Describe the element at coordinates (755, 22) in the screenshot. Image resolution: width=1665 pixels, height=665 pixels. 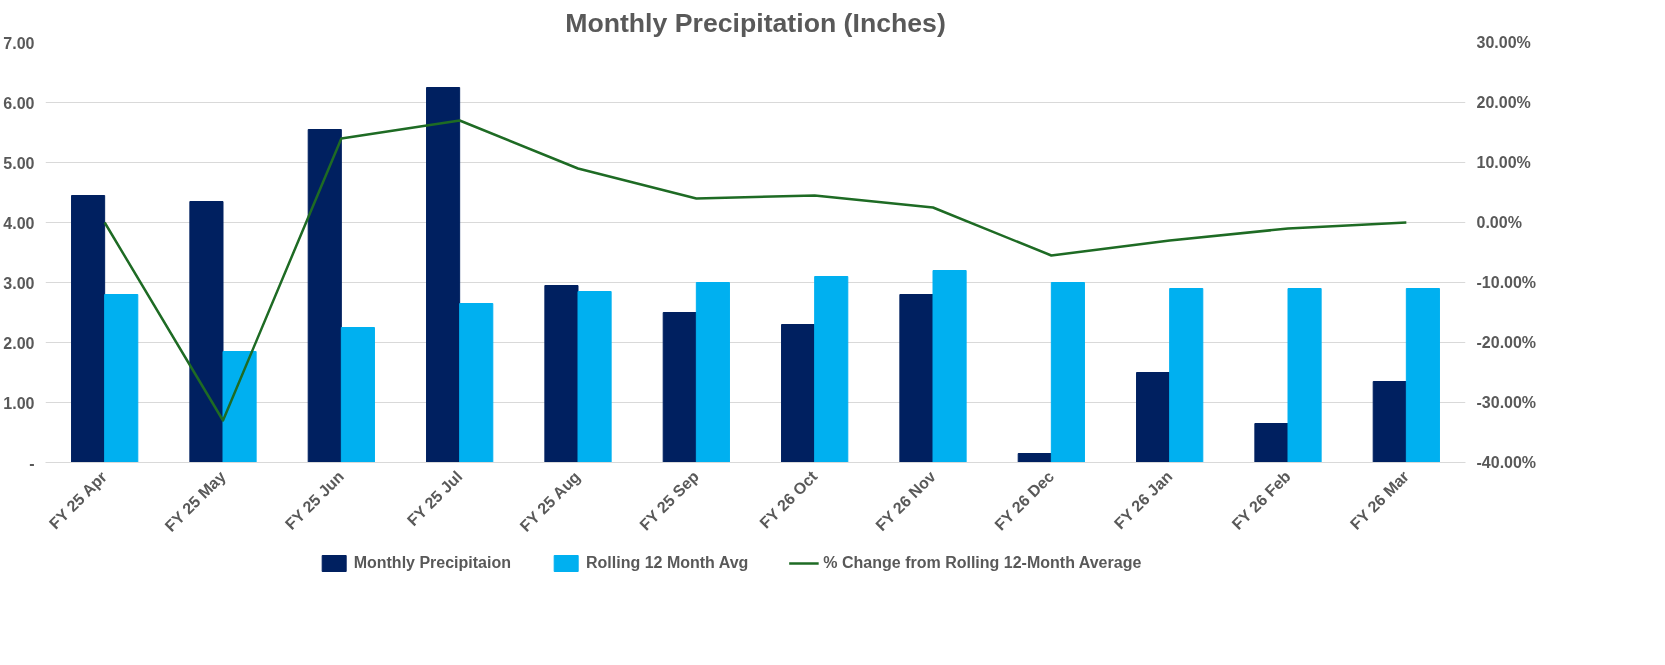
I see `chart-title: Monthly Precipitation (Inches)` at that location.